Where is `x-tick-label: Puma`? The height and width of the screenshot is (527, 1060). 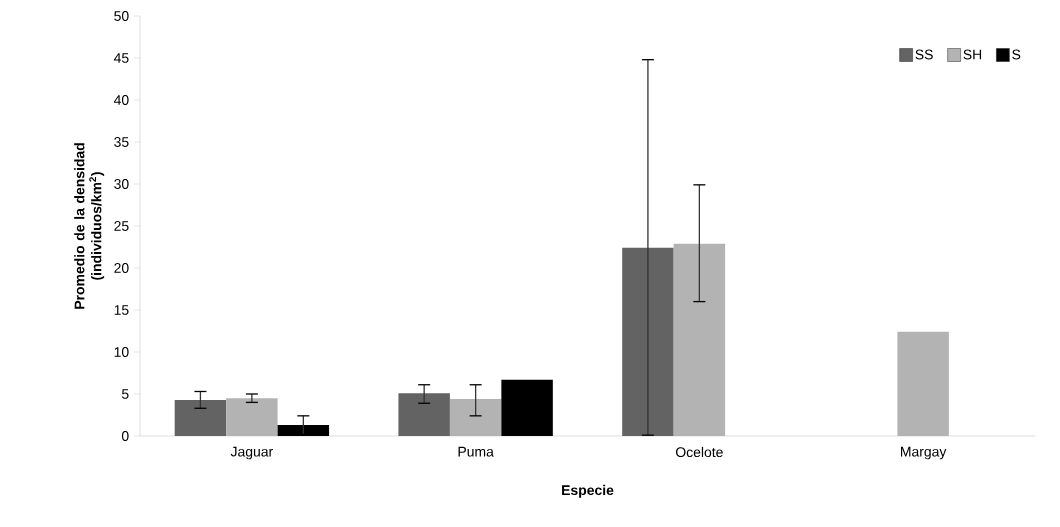
x-tick-label: Puma is located at coordinates (476, 451).